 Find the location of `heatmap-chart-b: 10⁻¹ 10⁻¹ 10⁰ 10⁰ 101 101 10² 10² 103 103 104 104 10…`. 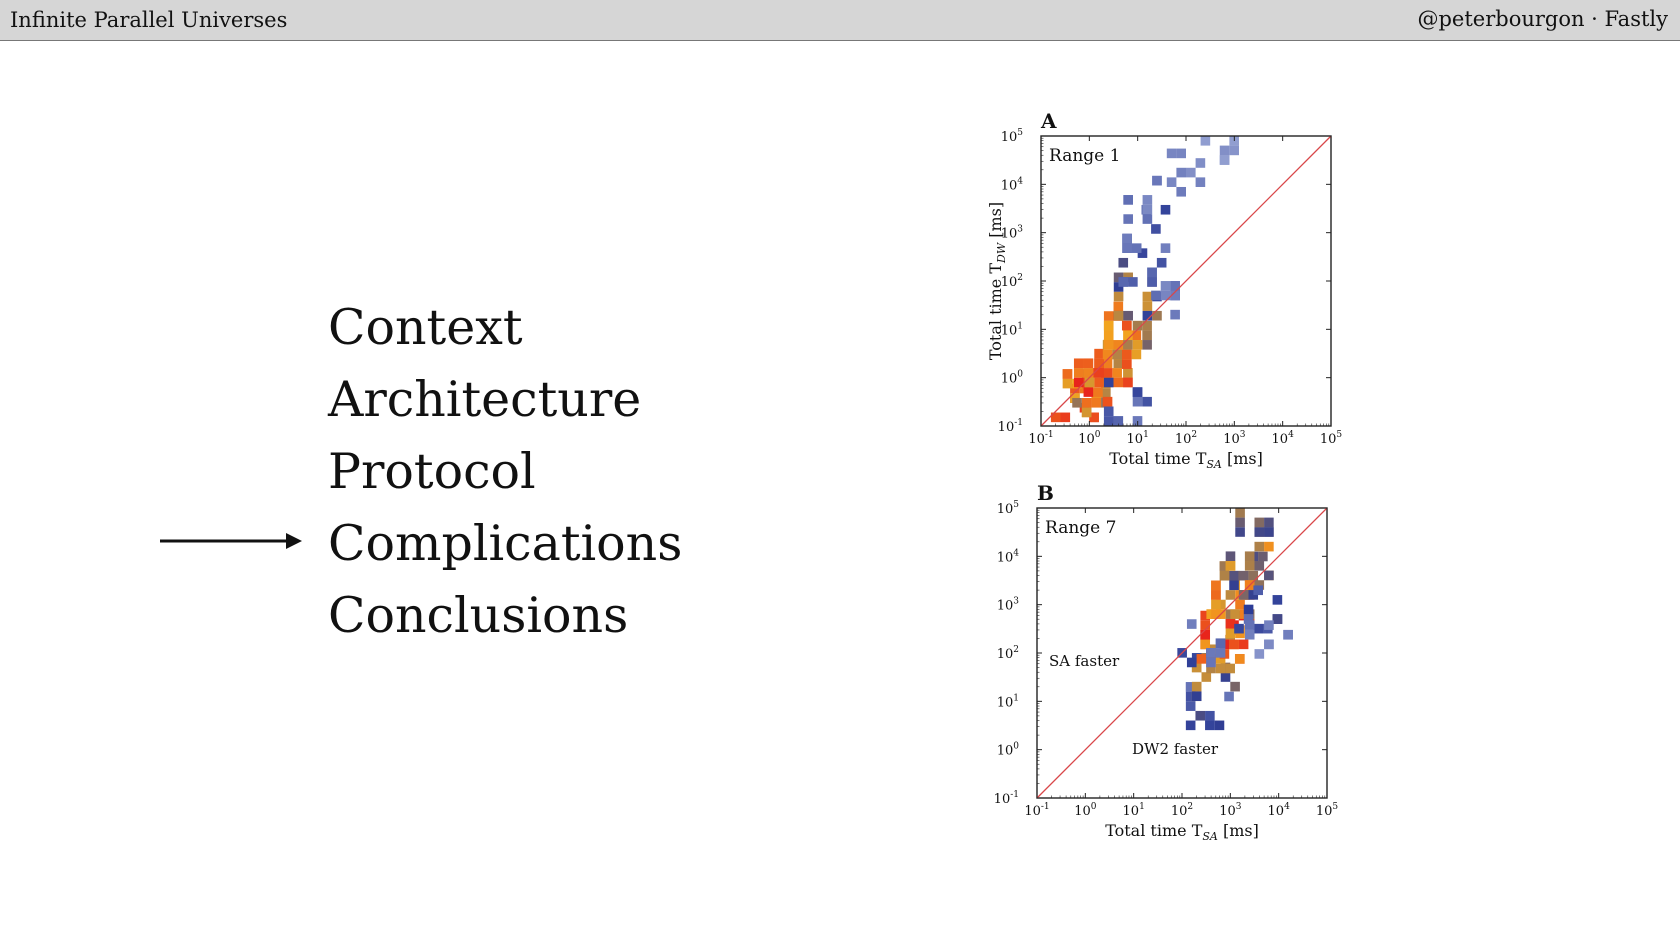

heatmap-chart-b: 10⁻¹ 10⁻¹ 10⁰ 10⁰ 101 101 10² 10² 103 103 104 104 10… is located at coordinates (1166, 662).